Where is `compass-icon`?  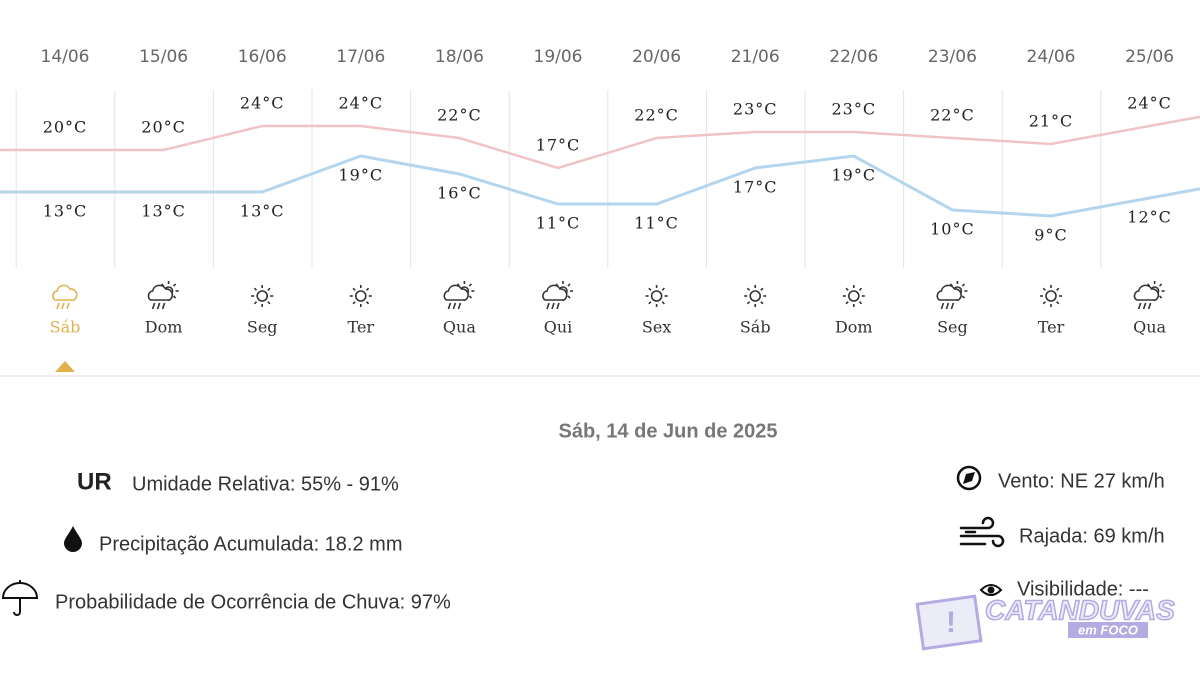 compass-icon is located at coordinates (969, 478).